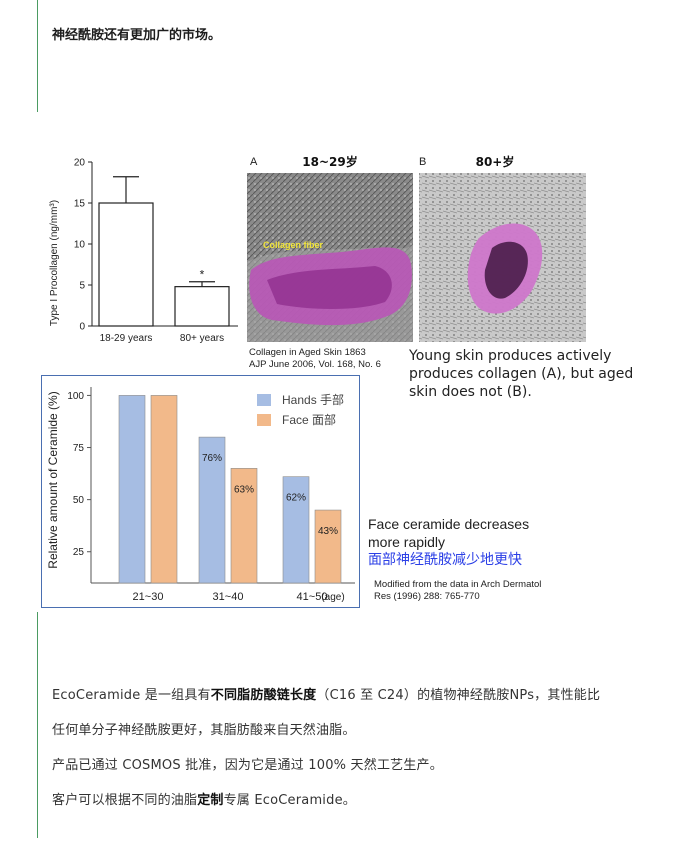 The width and height of the screenshot is (681, 857). I want to click on ceramide-xlabel-2: 41~50, so click(312, 597).